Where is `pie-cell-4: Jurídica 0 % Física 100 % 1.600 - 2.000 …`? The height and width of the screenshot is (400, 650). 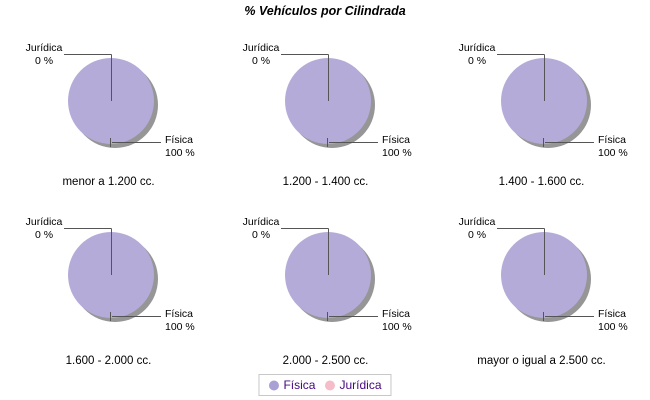 pie-cell-4: Jurídica 0 % Física 100 % 1.600 - 2.000 … is located at coordinates (108, 291).